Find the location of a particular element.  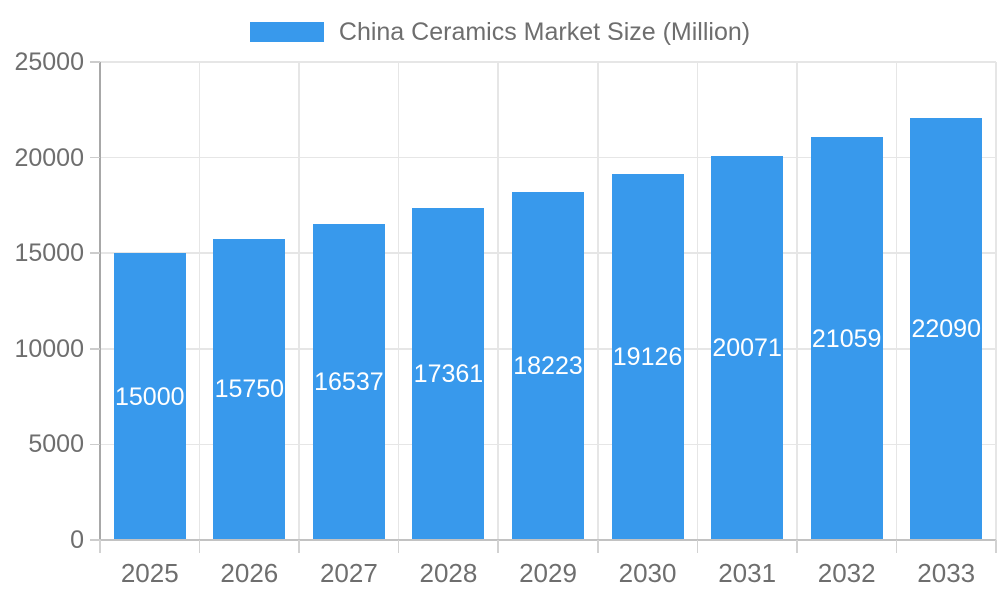

x-axis-label: 2033 is located at coordinates (946, 573).